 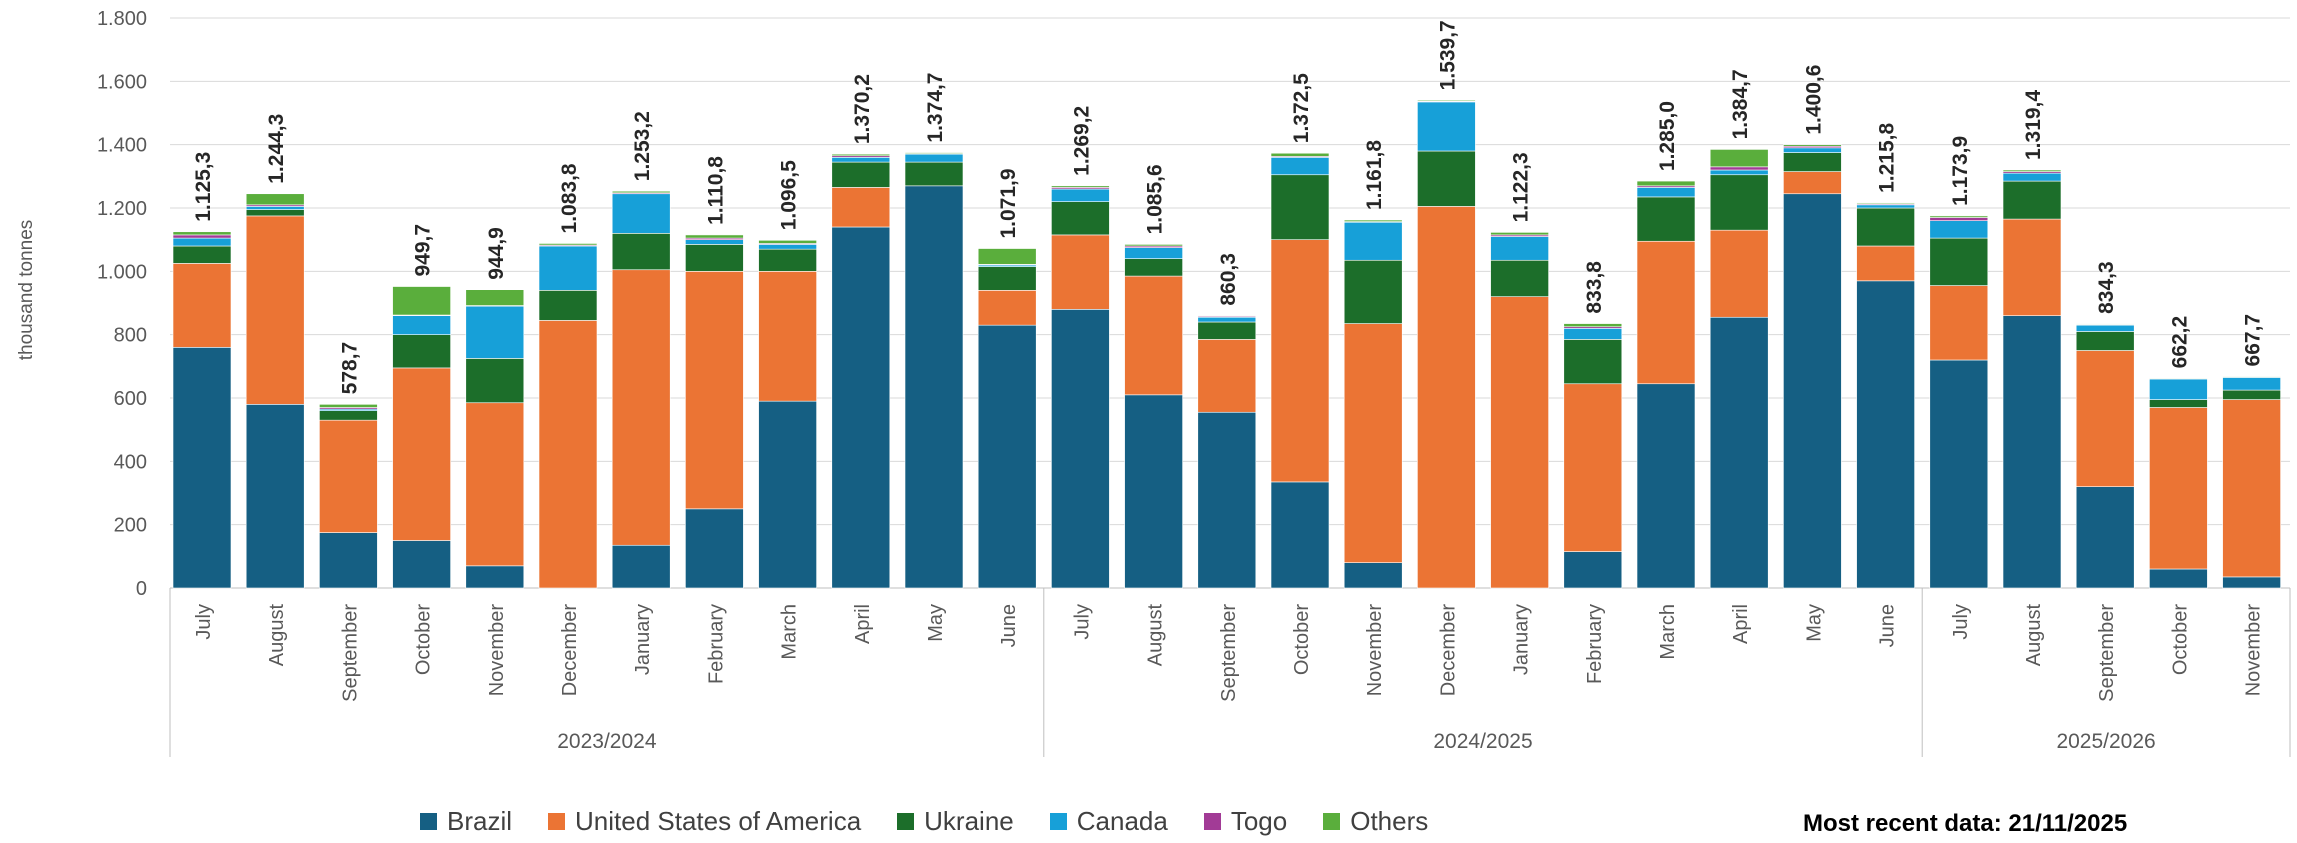 I want to click on total-label: 1.122,3, so click(x=1521, y=187).